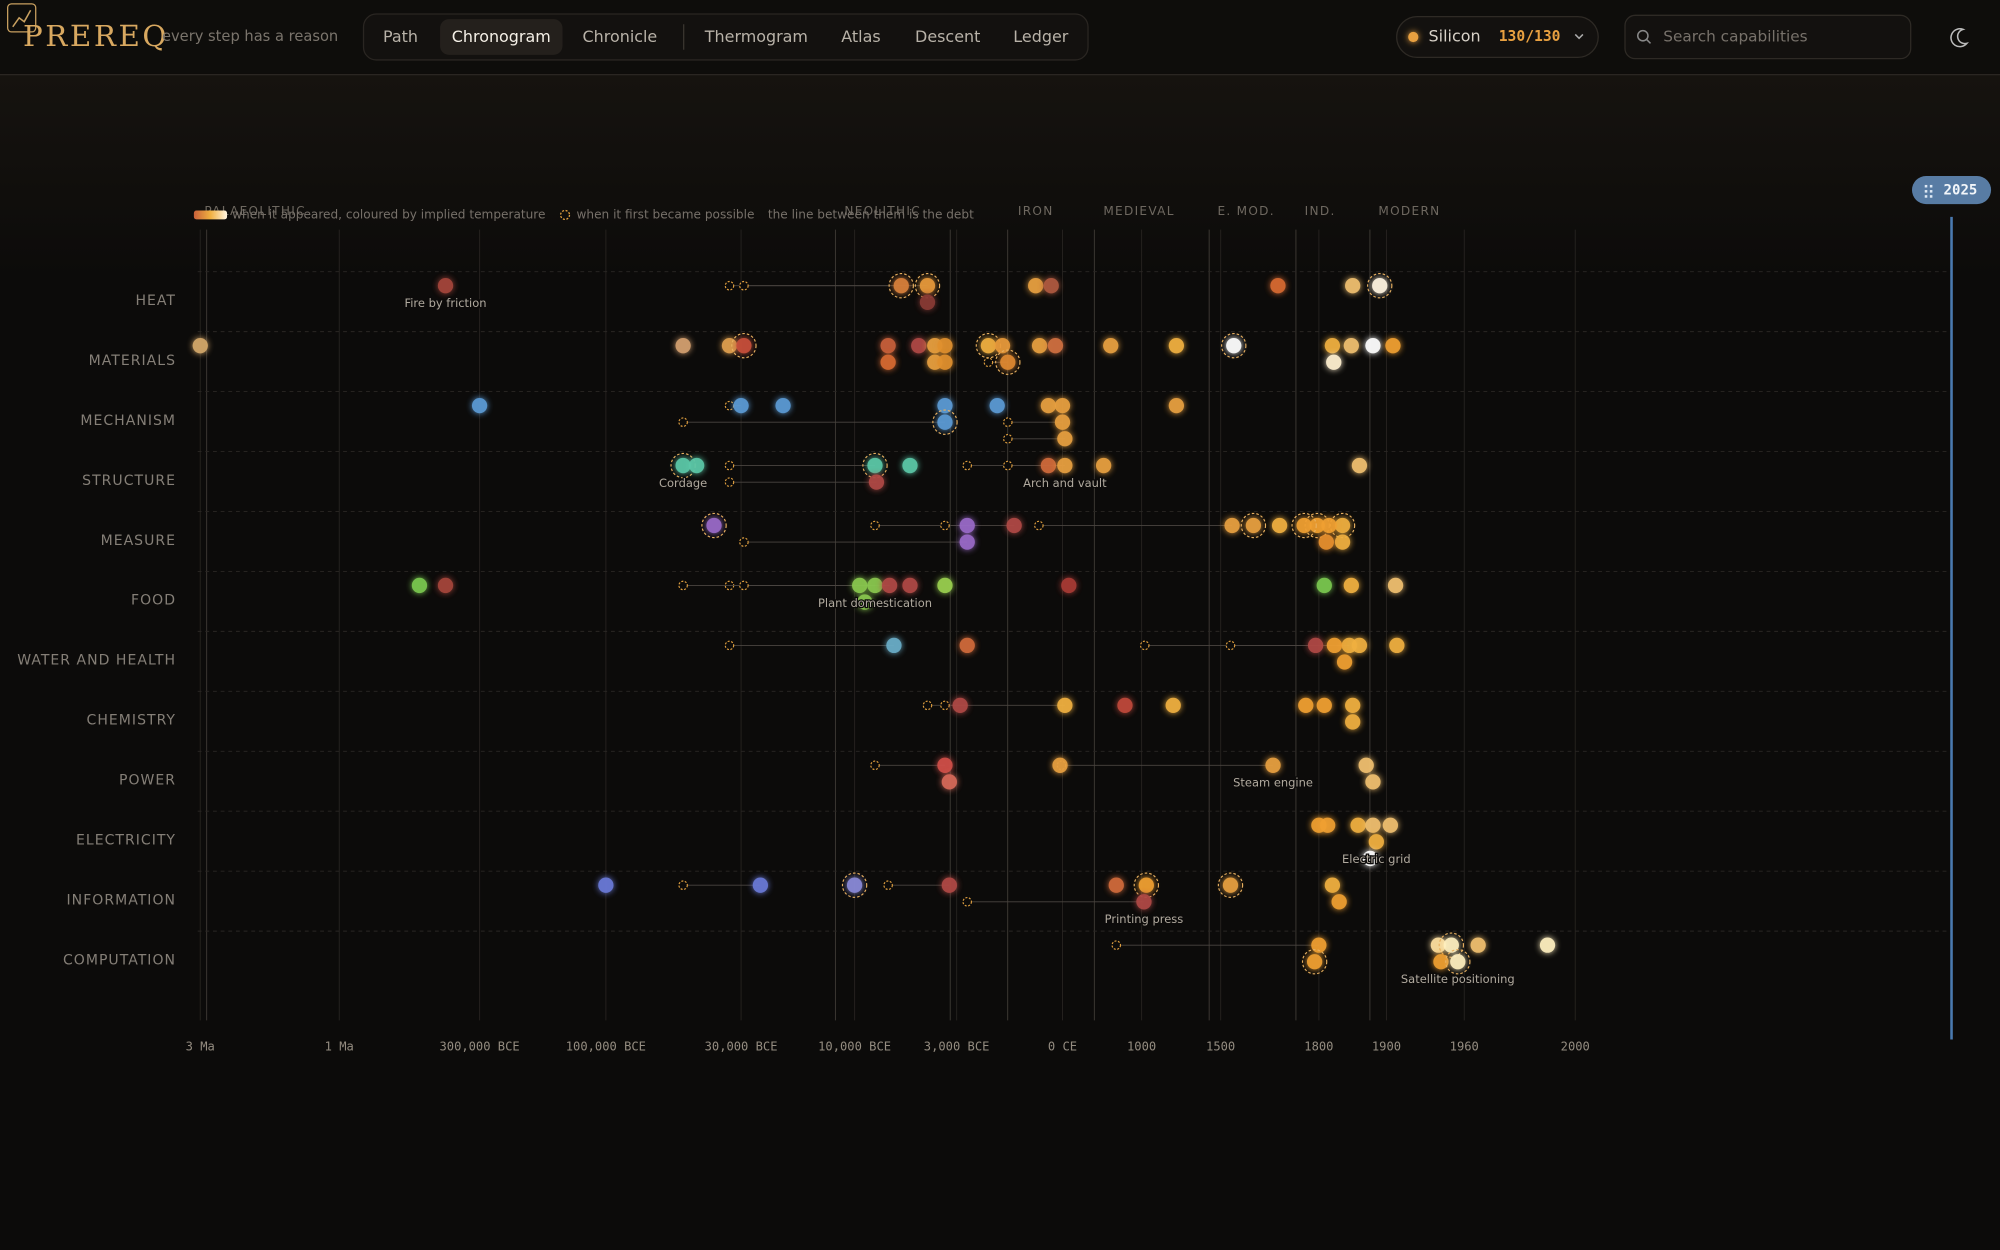 The image size is (2000, 1250). Describe the element at coordinates (860, 36) in the screenshot. I see `nav-tab: Atlas` at that location.